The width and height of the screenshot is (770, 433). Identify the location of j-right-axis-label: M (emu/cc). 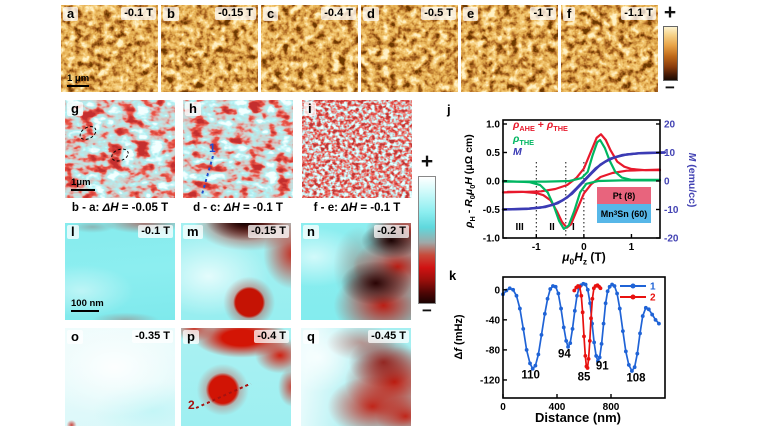
(692, 180).